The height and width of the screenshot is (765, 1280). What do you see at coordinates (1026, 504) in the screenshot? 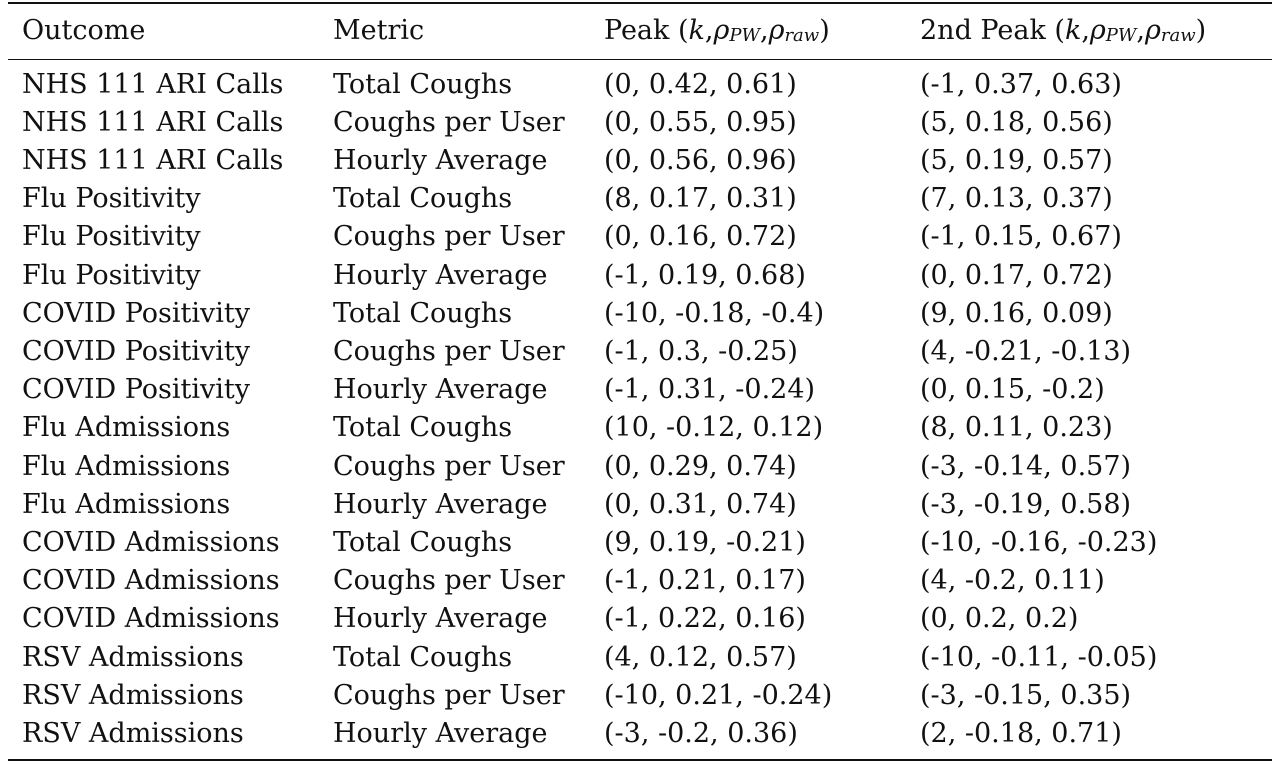
I see `cell-second-peak: (-3, -0.19, 0.58)` at bounding box center [1026, 504].